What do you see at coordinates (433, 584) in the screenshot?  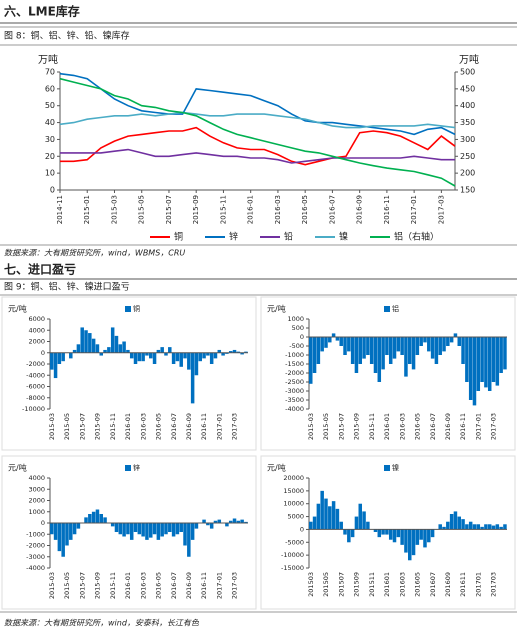 I see `x-tick-label: 201607` at bounding box center [433, 584].